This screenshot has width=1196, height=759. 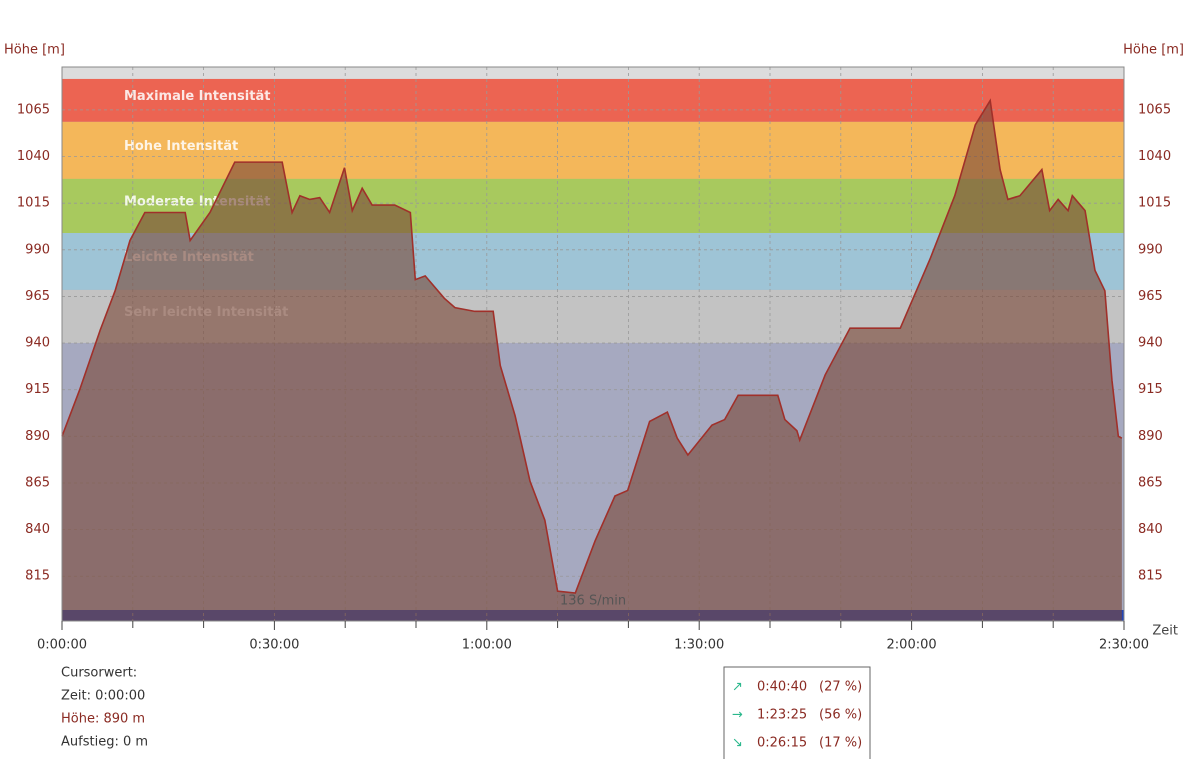 I want to click on y-tick-label: 890, so click(x=37, y=436).